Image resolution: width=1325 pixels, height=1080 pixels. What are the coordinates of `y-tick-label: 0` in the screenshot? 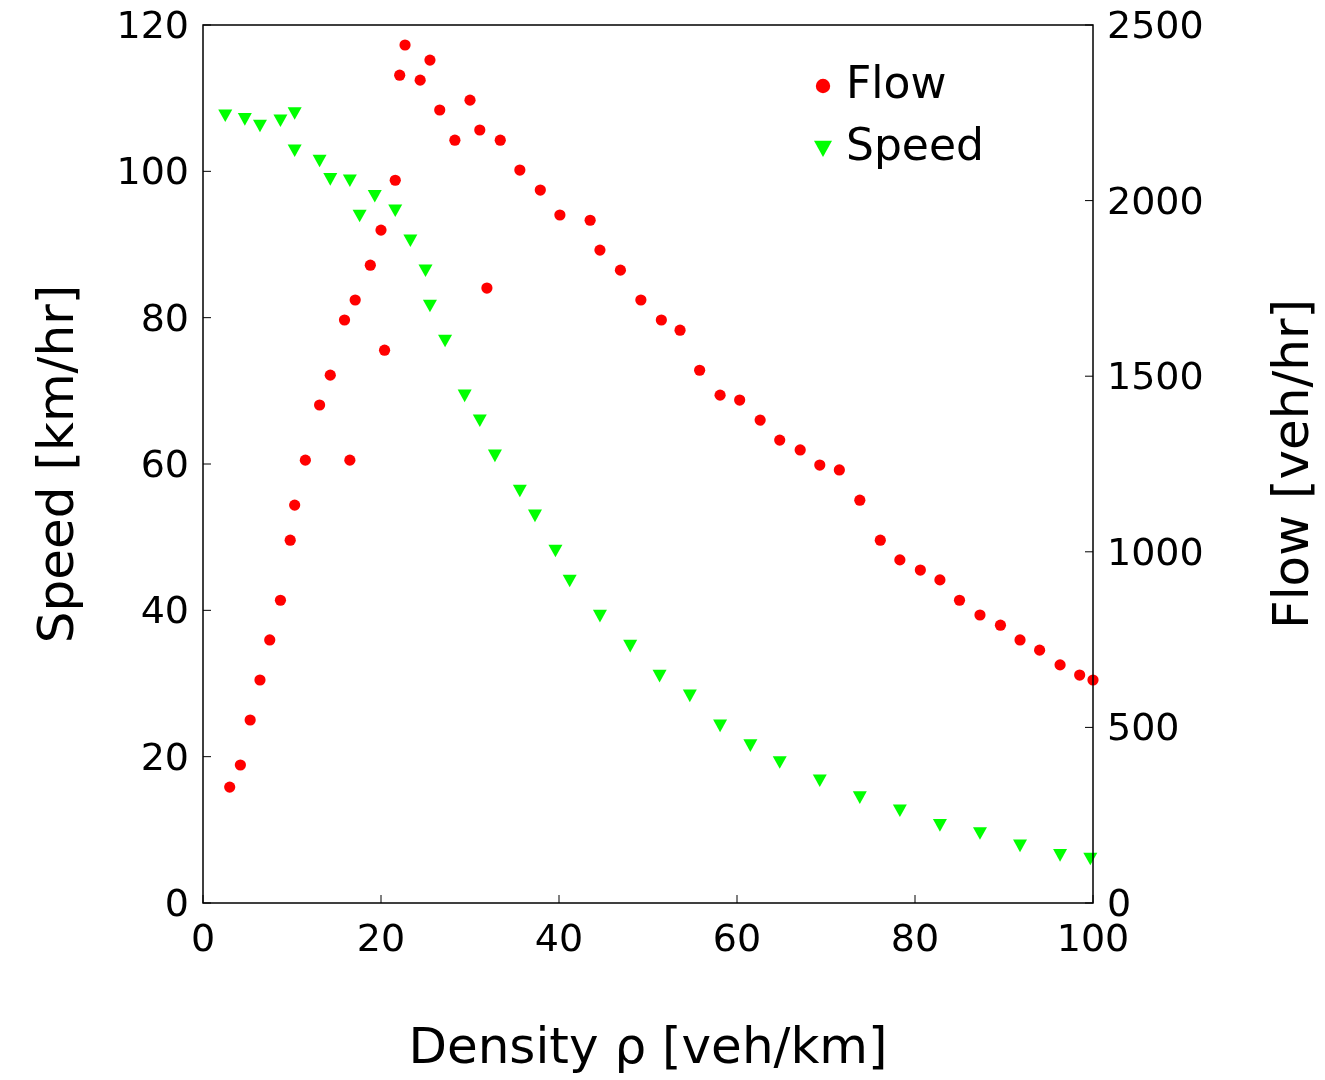 It's located at (176, 903).